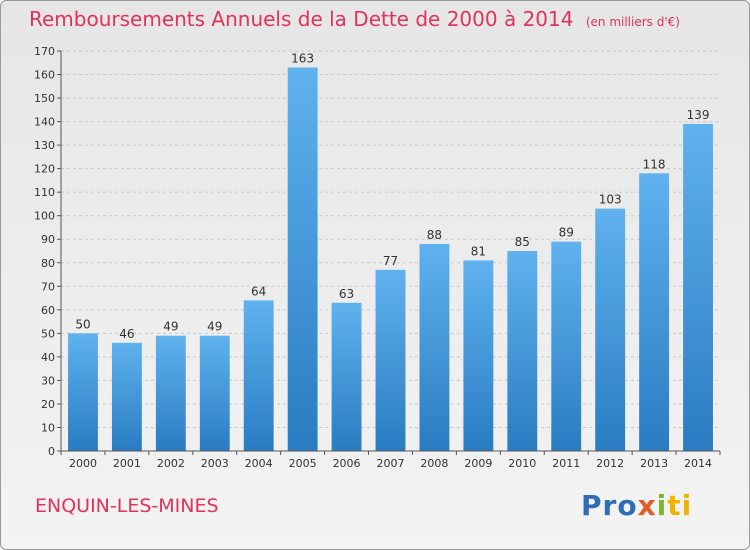 The image size is (750, 550). I want to click on data-label: 64, so click(258, 291).